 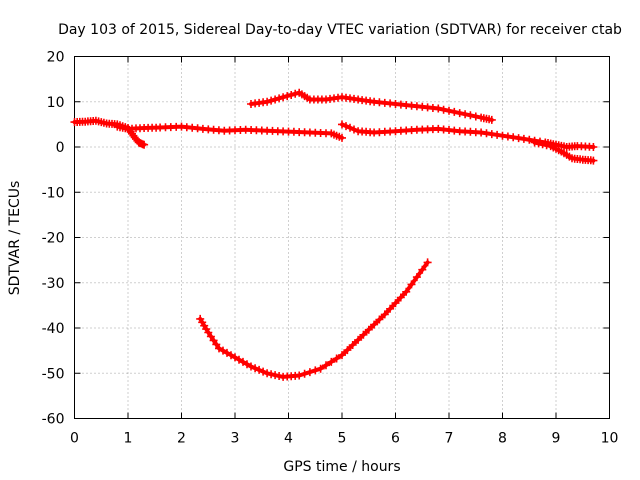 I want to click on y-tick-label: -60, so click(x=53, y=420).